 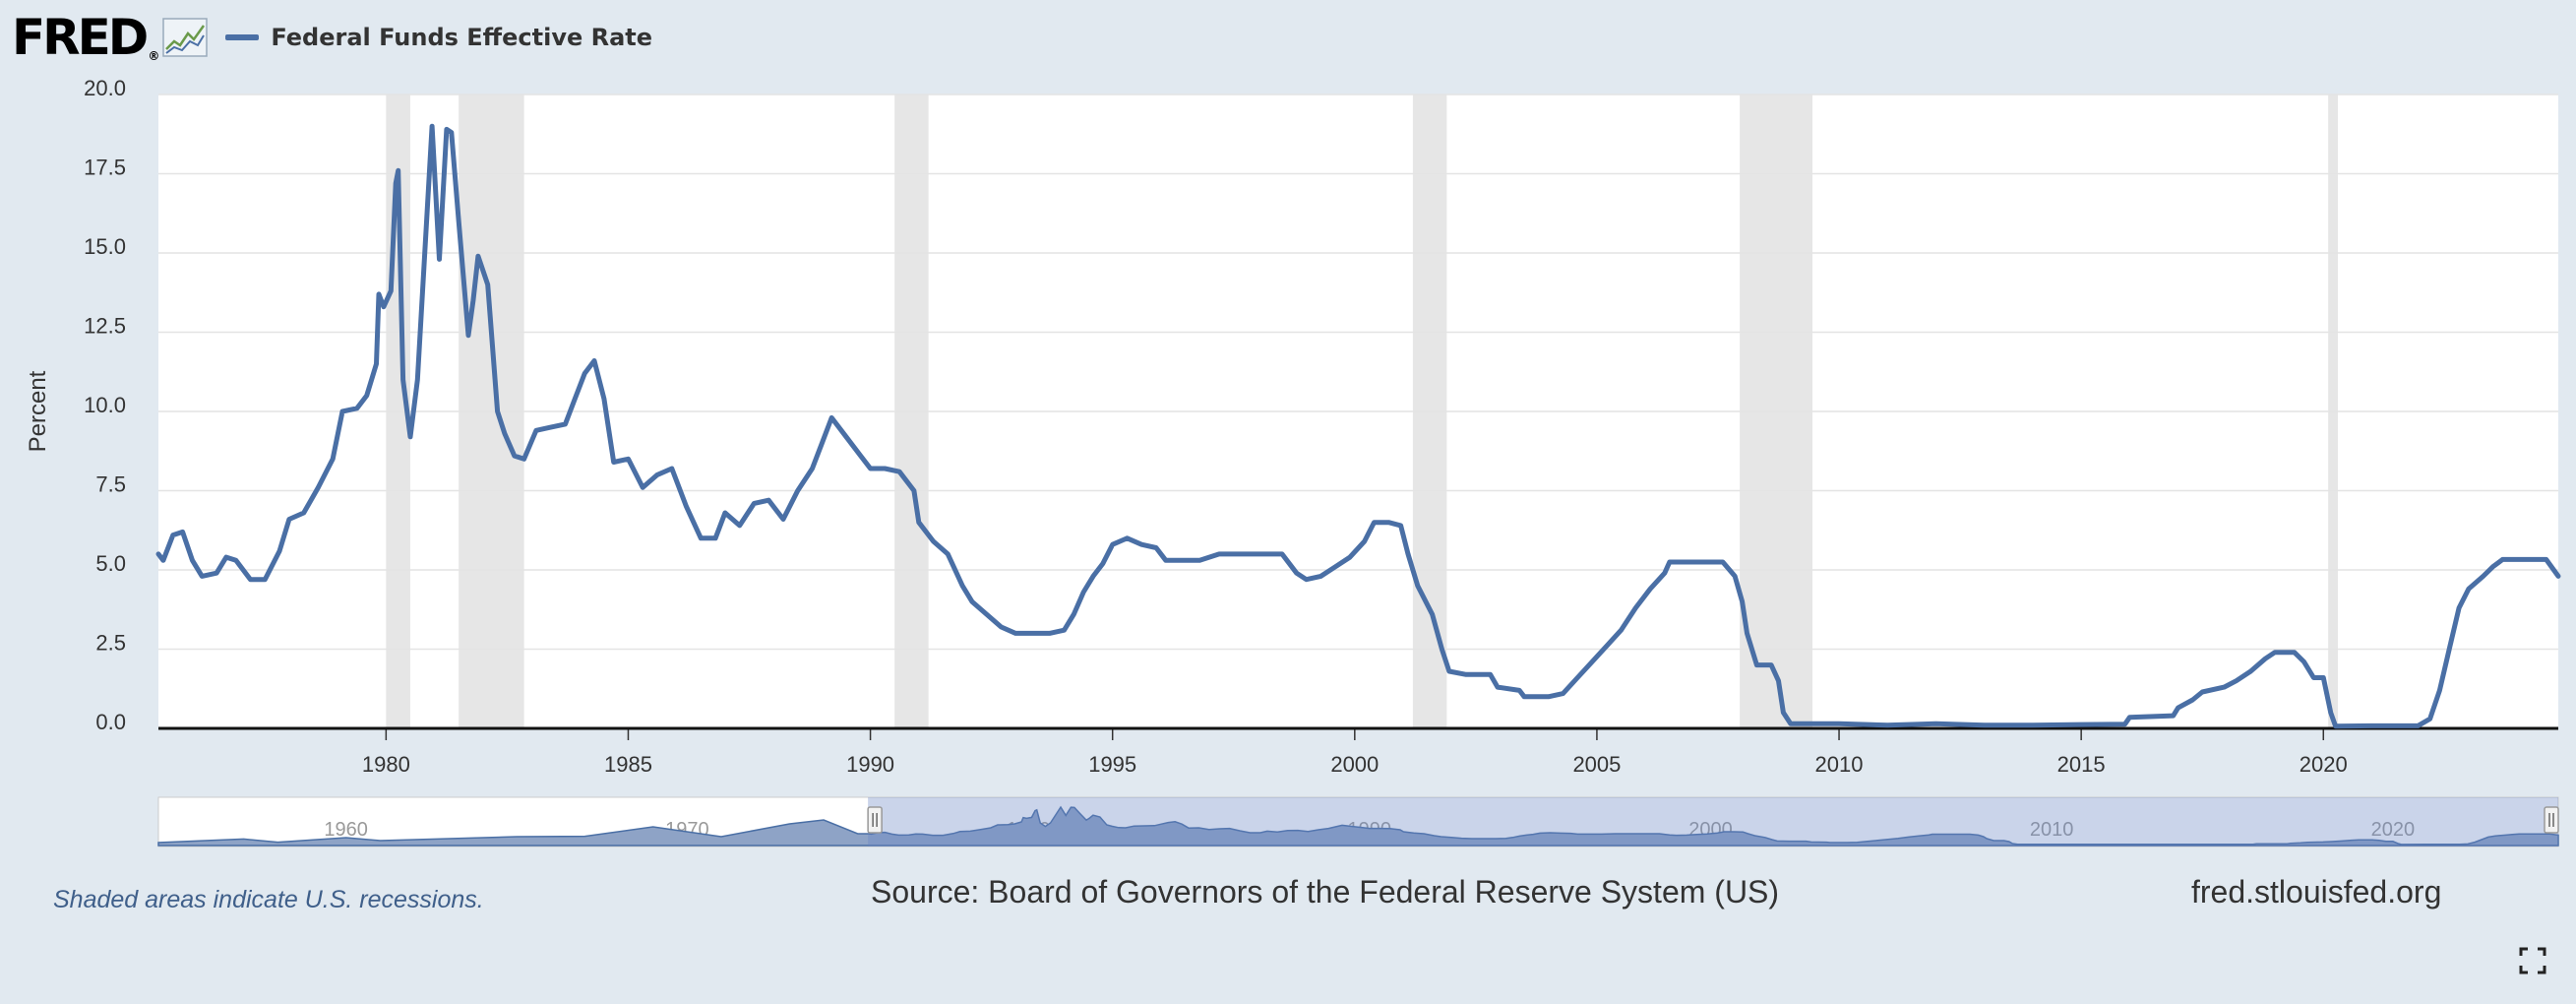 I want to click on x-tick-label: 2020, so click(x=2324, y=764).